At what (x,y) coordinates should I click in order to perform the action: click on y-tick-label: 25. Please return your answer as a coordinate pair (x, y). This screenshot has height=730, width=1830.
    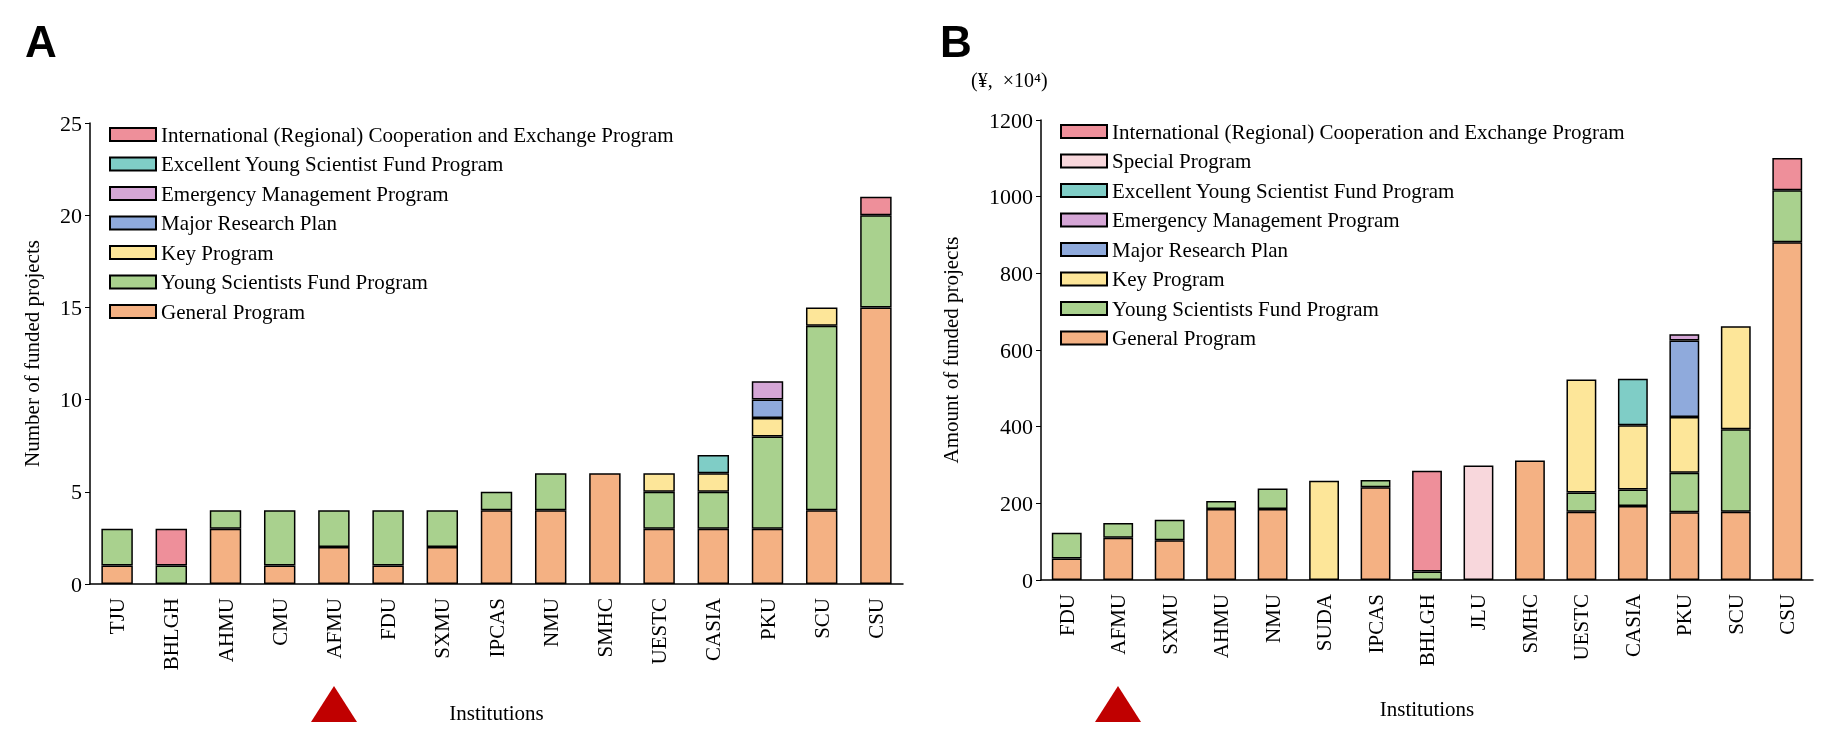
    Looking at the image, I should click on (71, 123).